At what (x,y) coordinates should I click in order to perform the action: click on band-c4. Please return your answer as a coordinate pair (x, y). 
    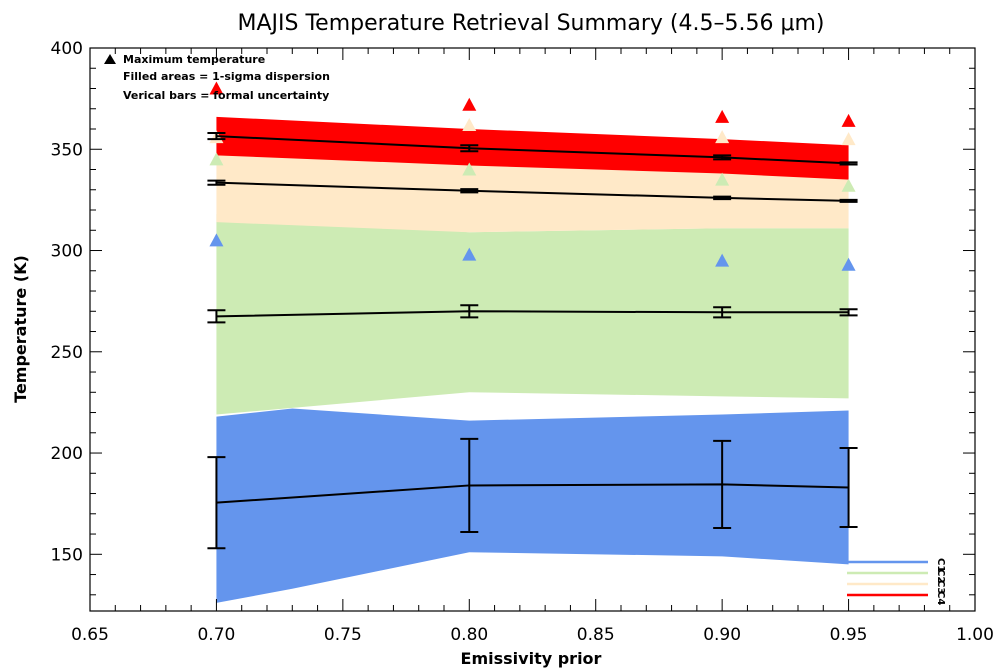
    Looking at the image, I should click on (532, 148).